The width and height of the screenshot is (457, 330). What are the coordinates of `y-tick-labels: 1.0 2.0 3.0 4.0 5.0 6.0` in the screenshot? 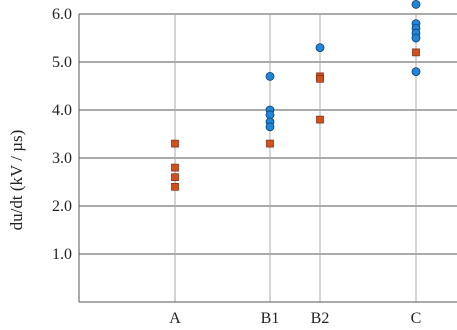 It's located at (62, 134).